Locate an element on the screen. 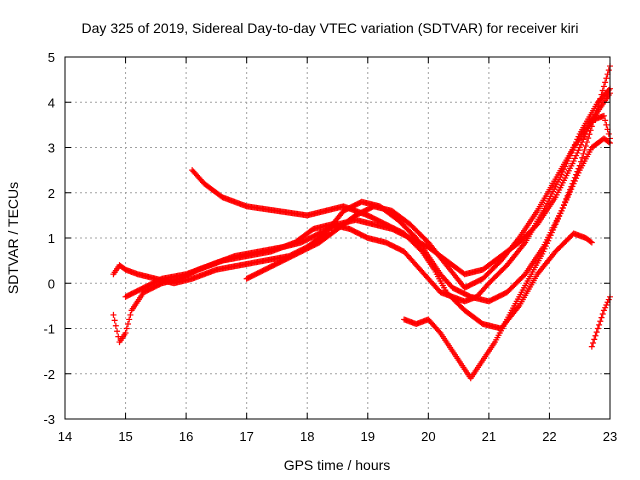  x-tick-label: 20 is located at coordinates (428, 436).